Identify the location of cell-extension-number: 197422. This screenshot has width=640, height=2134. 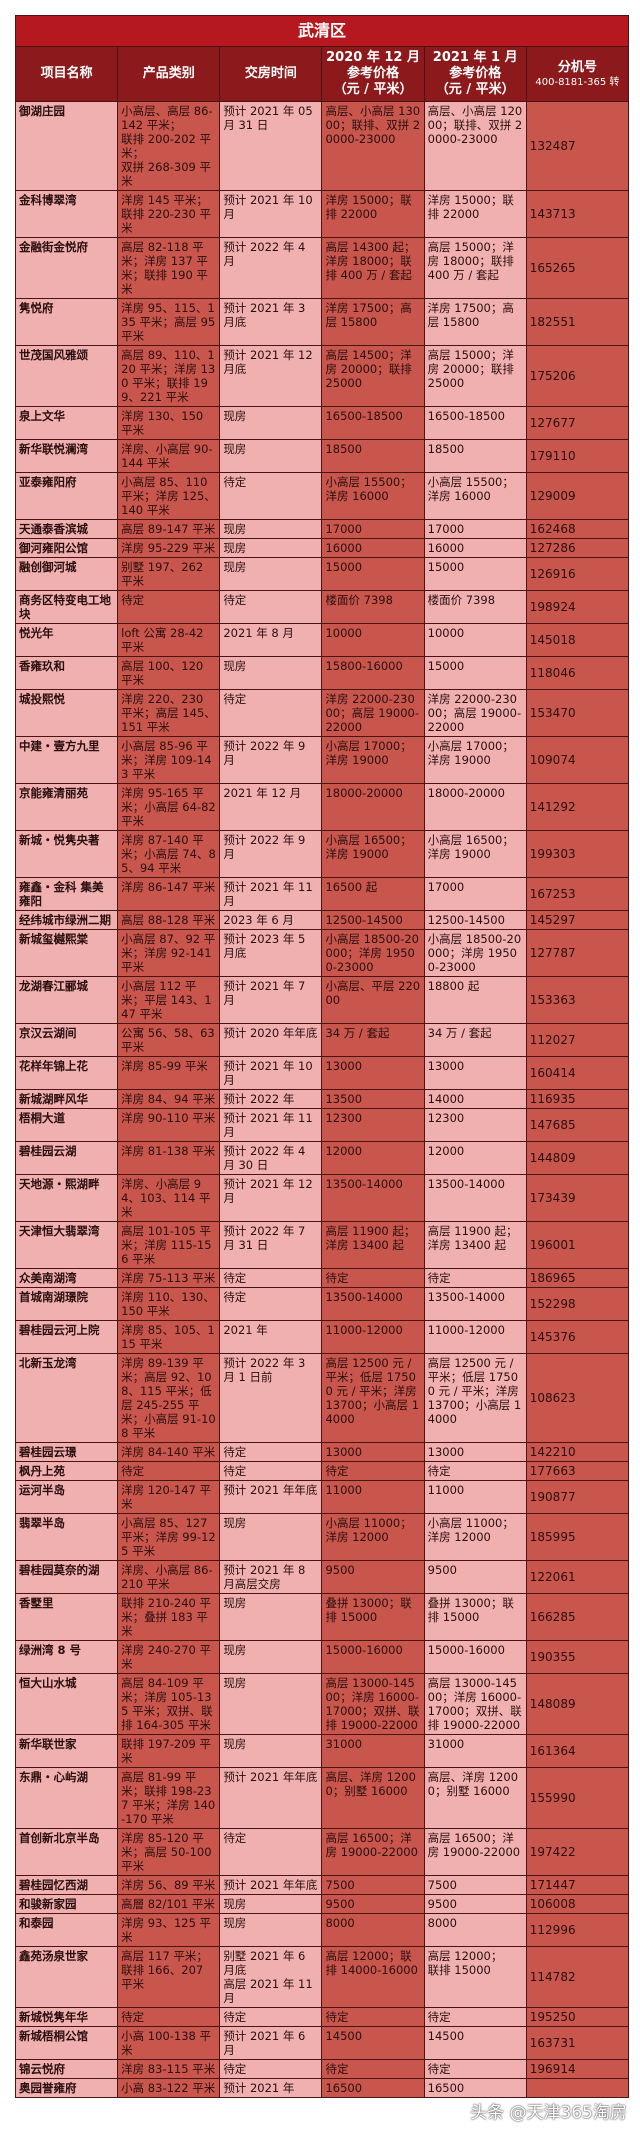
(577, 1852).